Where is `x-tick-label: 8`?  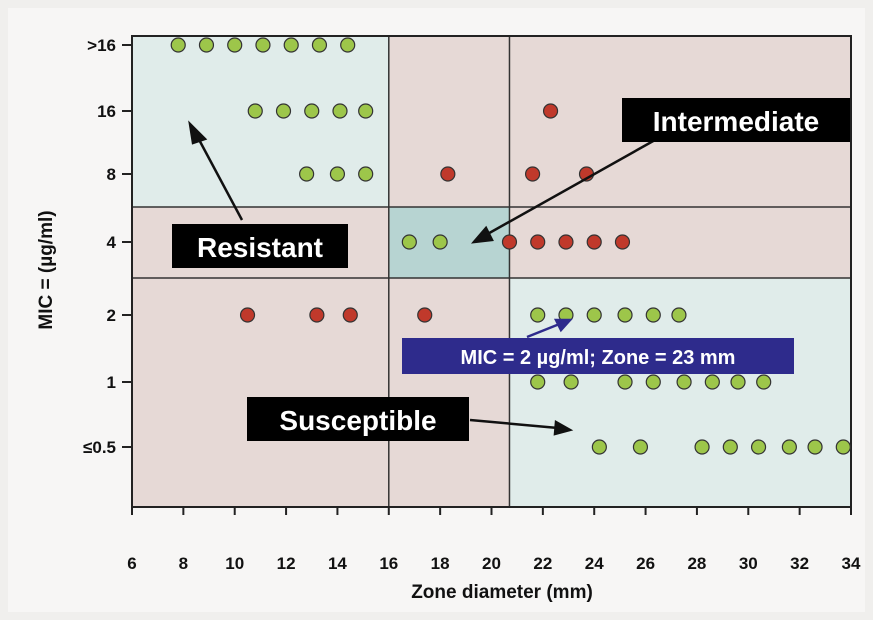
x-tick-label: 8 is located at coordinates (183, 563).